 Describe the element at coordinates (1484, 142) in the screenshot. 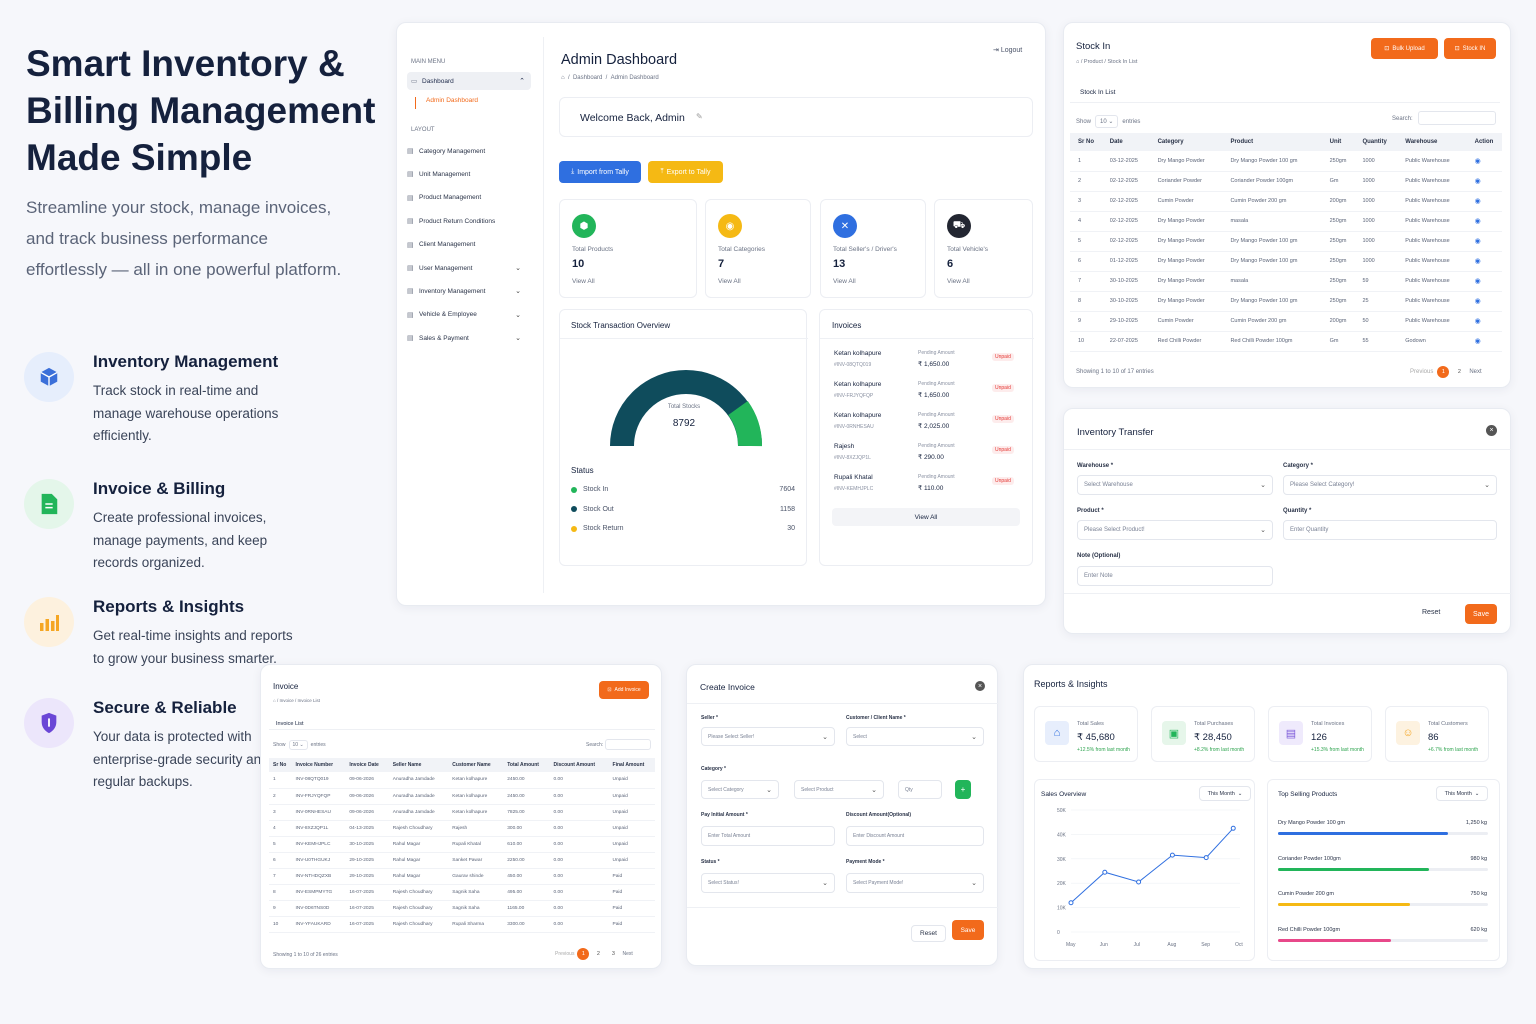

I see `column-header: Action` at that location.